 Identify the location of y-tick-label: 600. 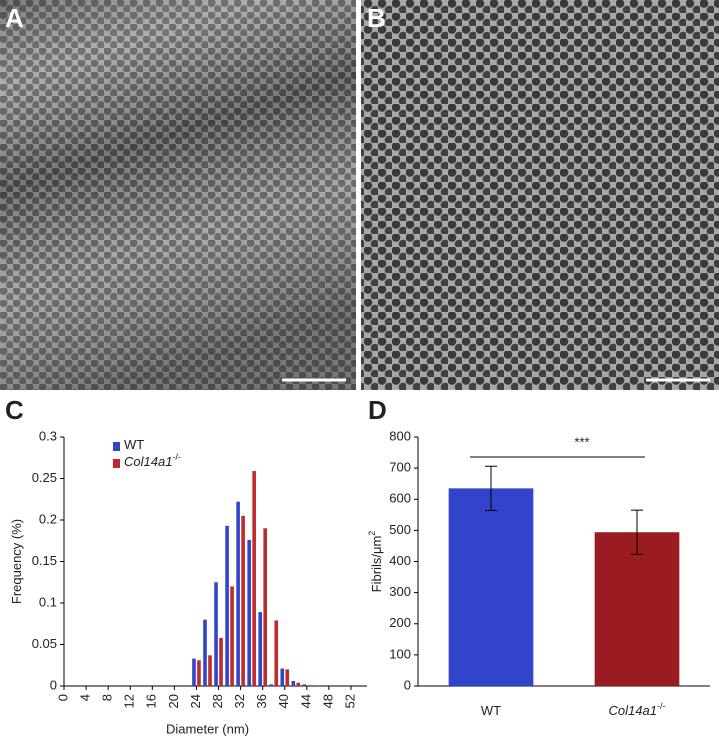
(400, 498).